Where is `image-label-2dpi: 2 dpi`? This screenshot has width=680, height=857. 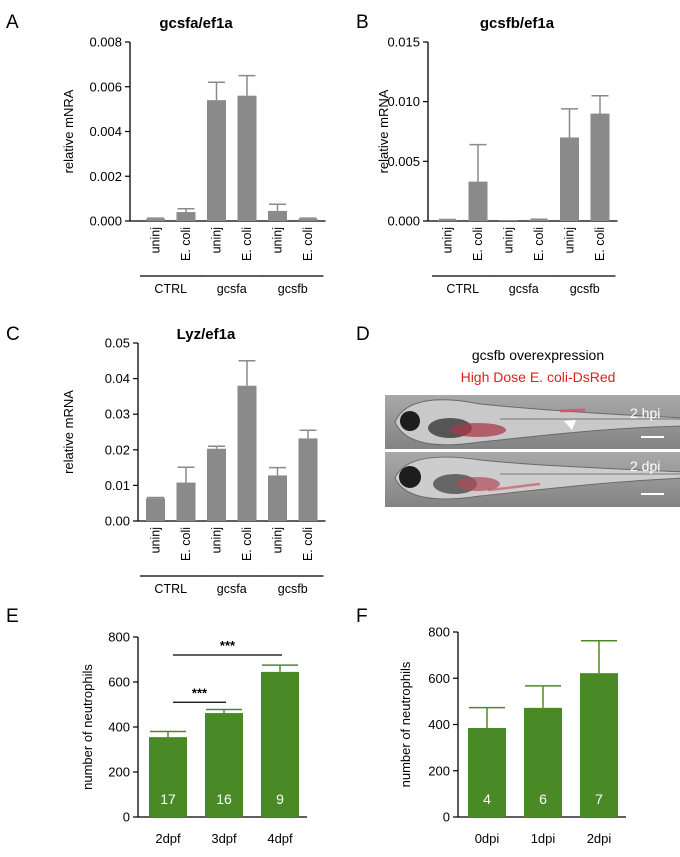 image-label-2dpi: 2 dpi is located at coordinates (645, 466).